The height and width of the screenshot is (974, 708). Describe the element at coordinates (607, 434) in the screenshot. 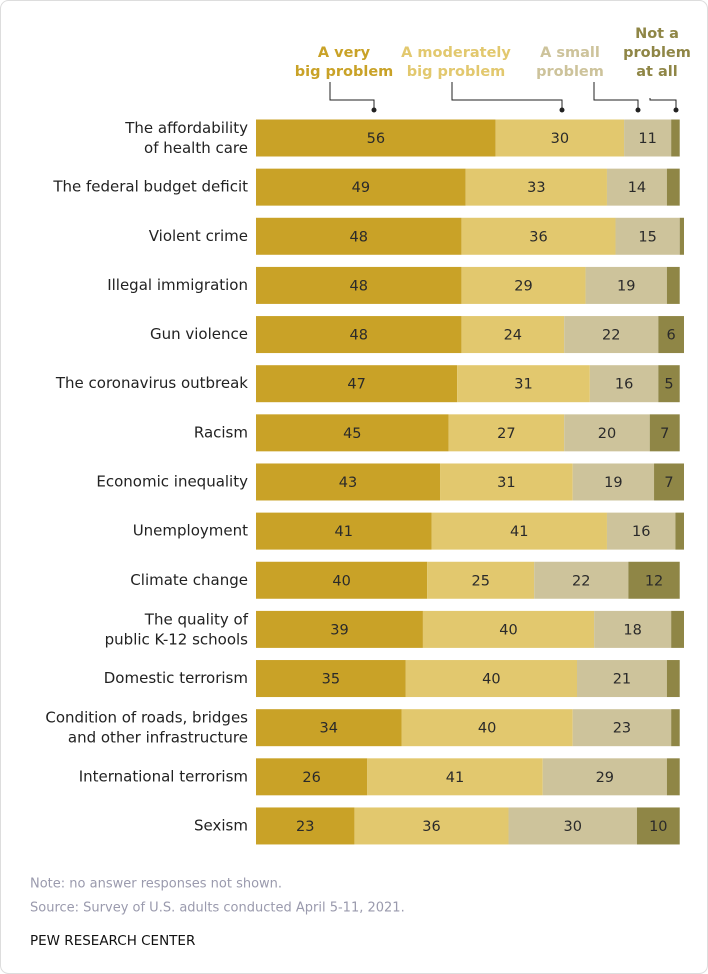

I see `value-label: 20` at that location.